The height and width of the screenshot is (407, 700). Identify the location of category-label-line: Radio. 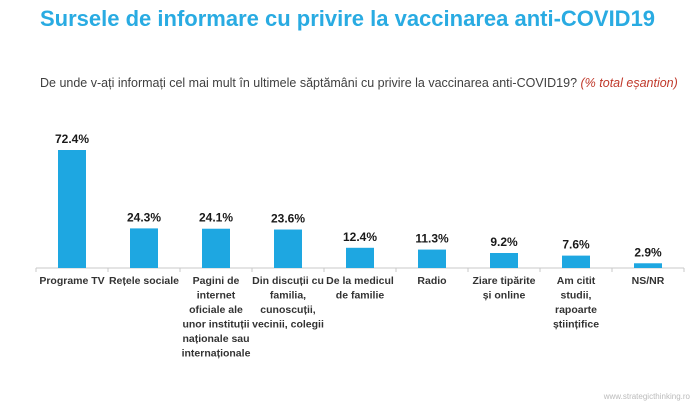
(431, 281).